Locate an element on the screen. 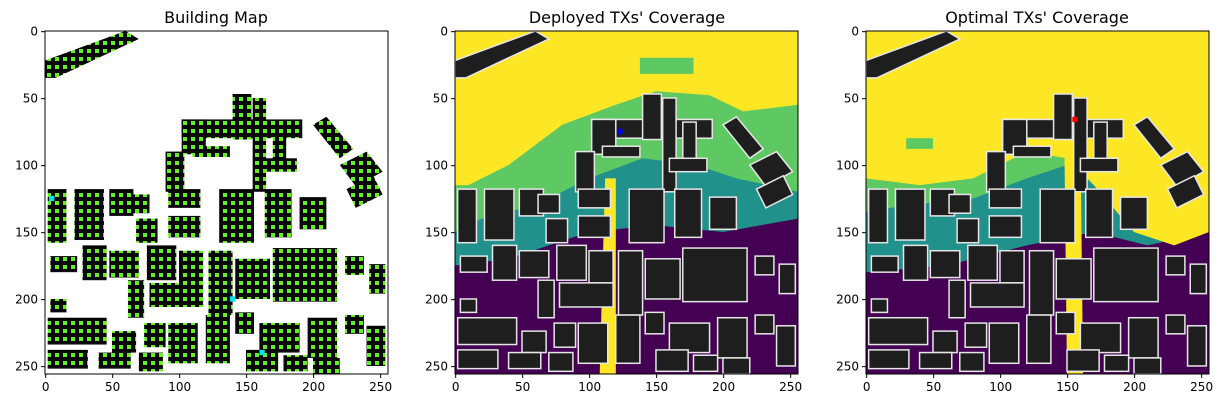 The height and width of the screenshot is (407, 1224). coverage-hotspot is located at coordinates (666, 65).